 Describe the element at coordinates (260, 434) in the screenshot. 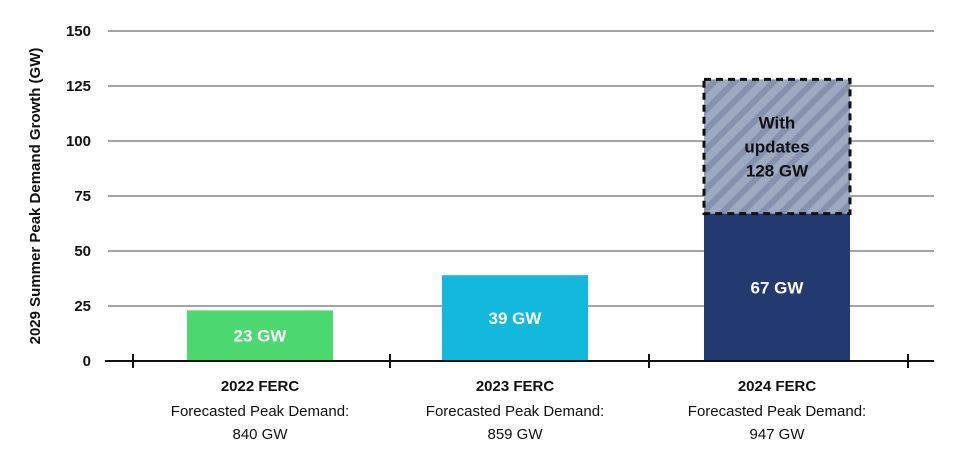

I see `category-peak-demand: 840 GW` at that location.